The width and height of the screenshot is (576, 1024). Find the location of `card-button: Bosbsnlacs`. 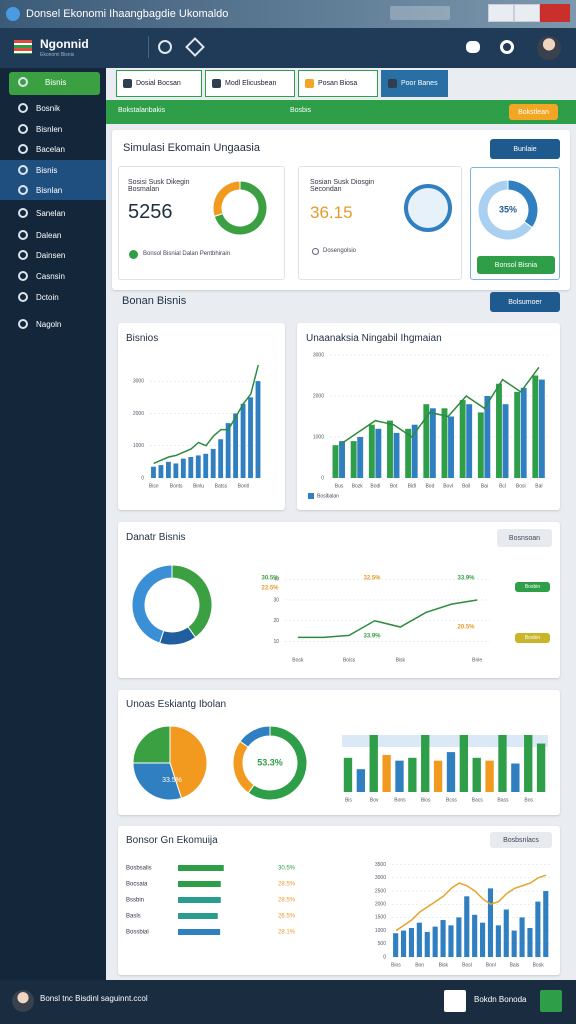

card-button: Bosbsnlacs is located at coordinates (521, 840).